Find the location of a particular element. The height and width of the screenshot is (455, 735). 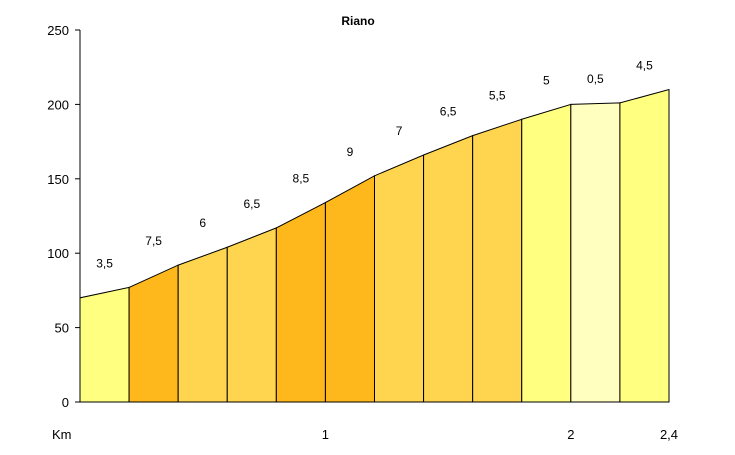

y-tick-label: 50 is located at coordinates (62, 328).